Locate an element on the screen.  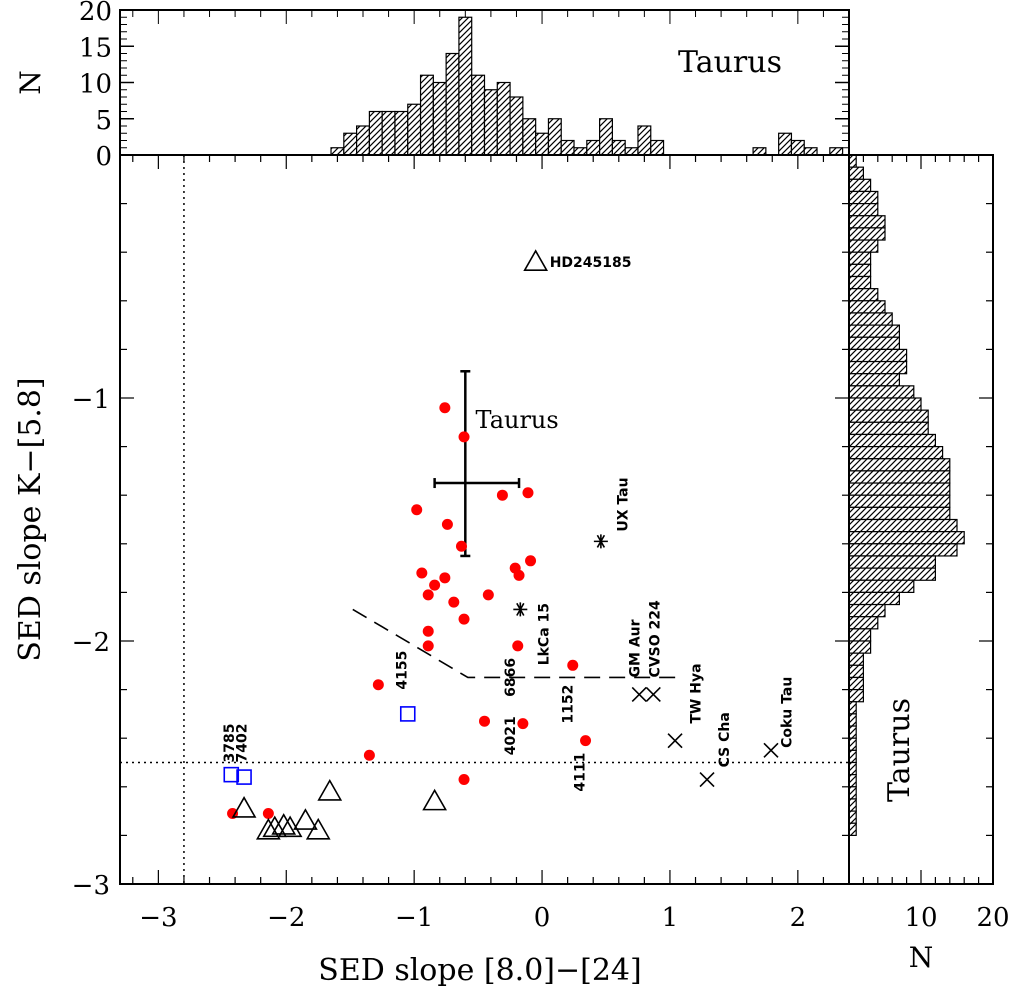
right-hist-xtick-label: 10 is located at coordinates (920, 918).